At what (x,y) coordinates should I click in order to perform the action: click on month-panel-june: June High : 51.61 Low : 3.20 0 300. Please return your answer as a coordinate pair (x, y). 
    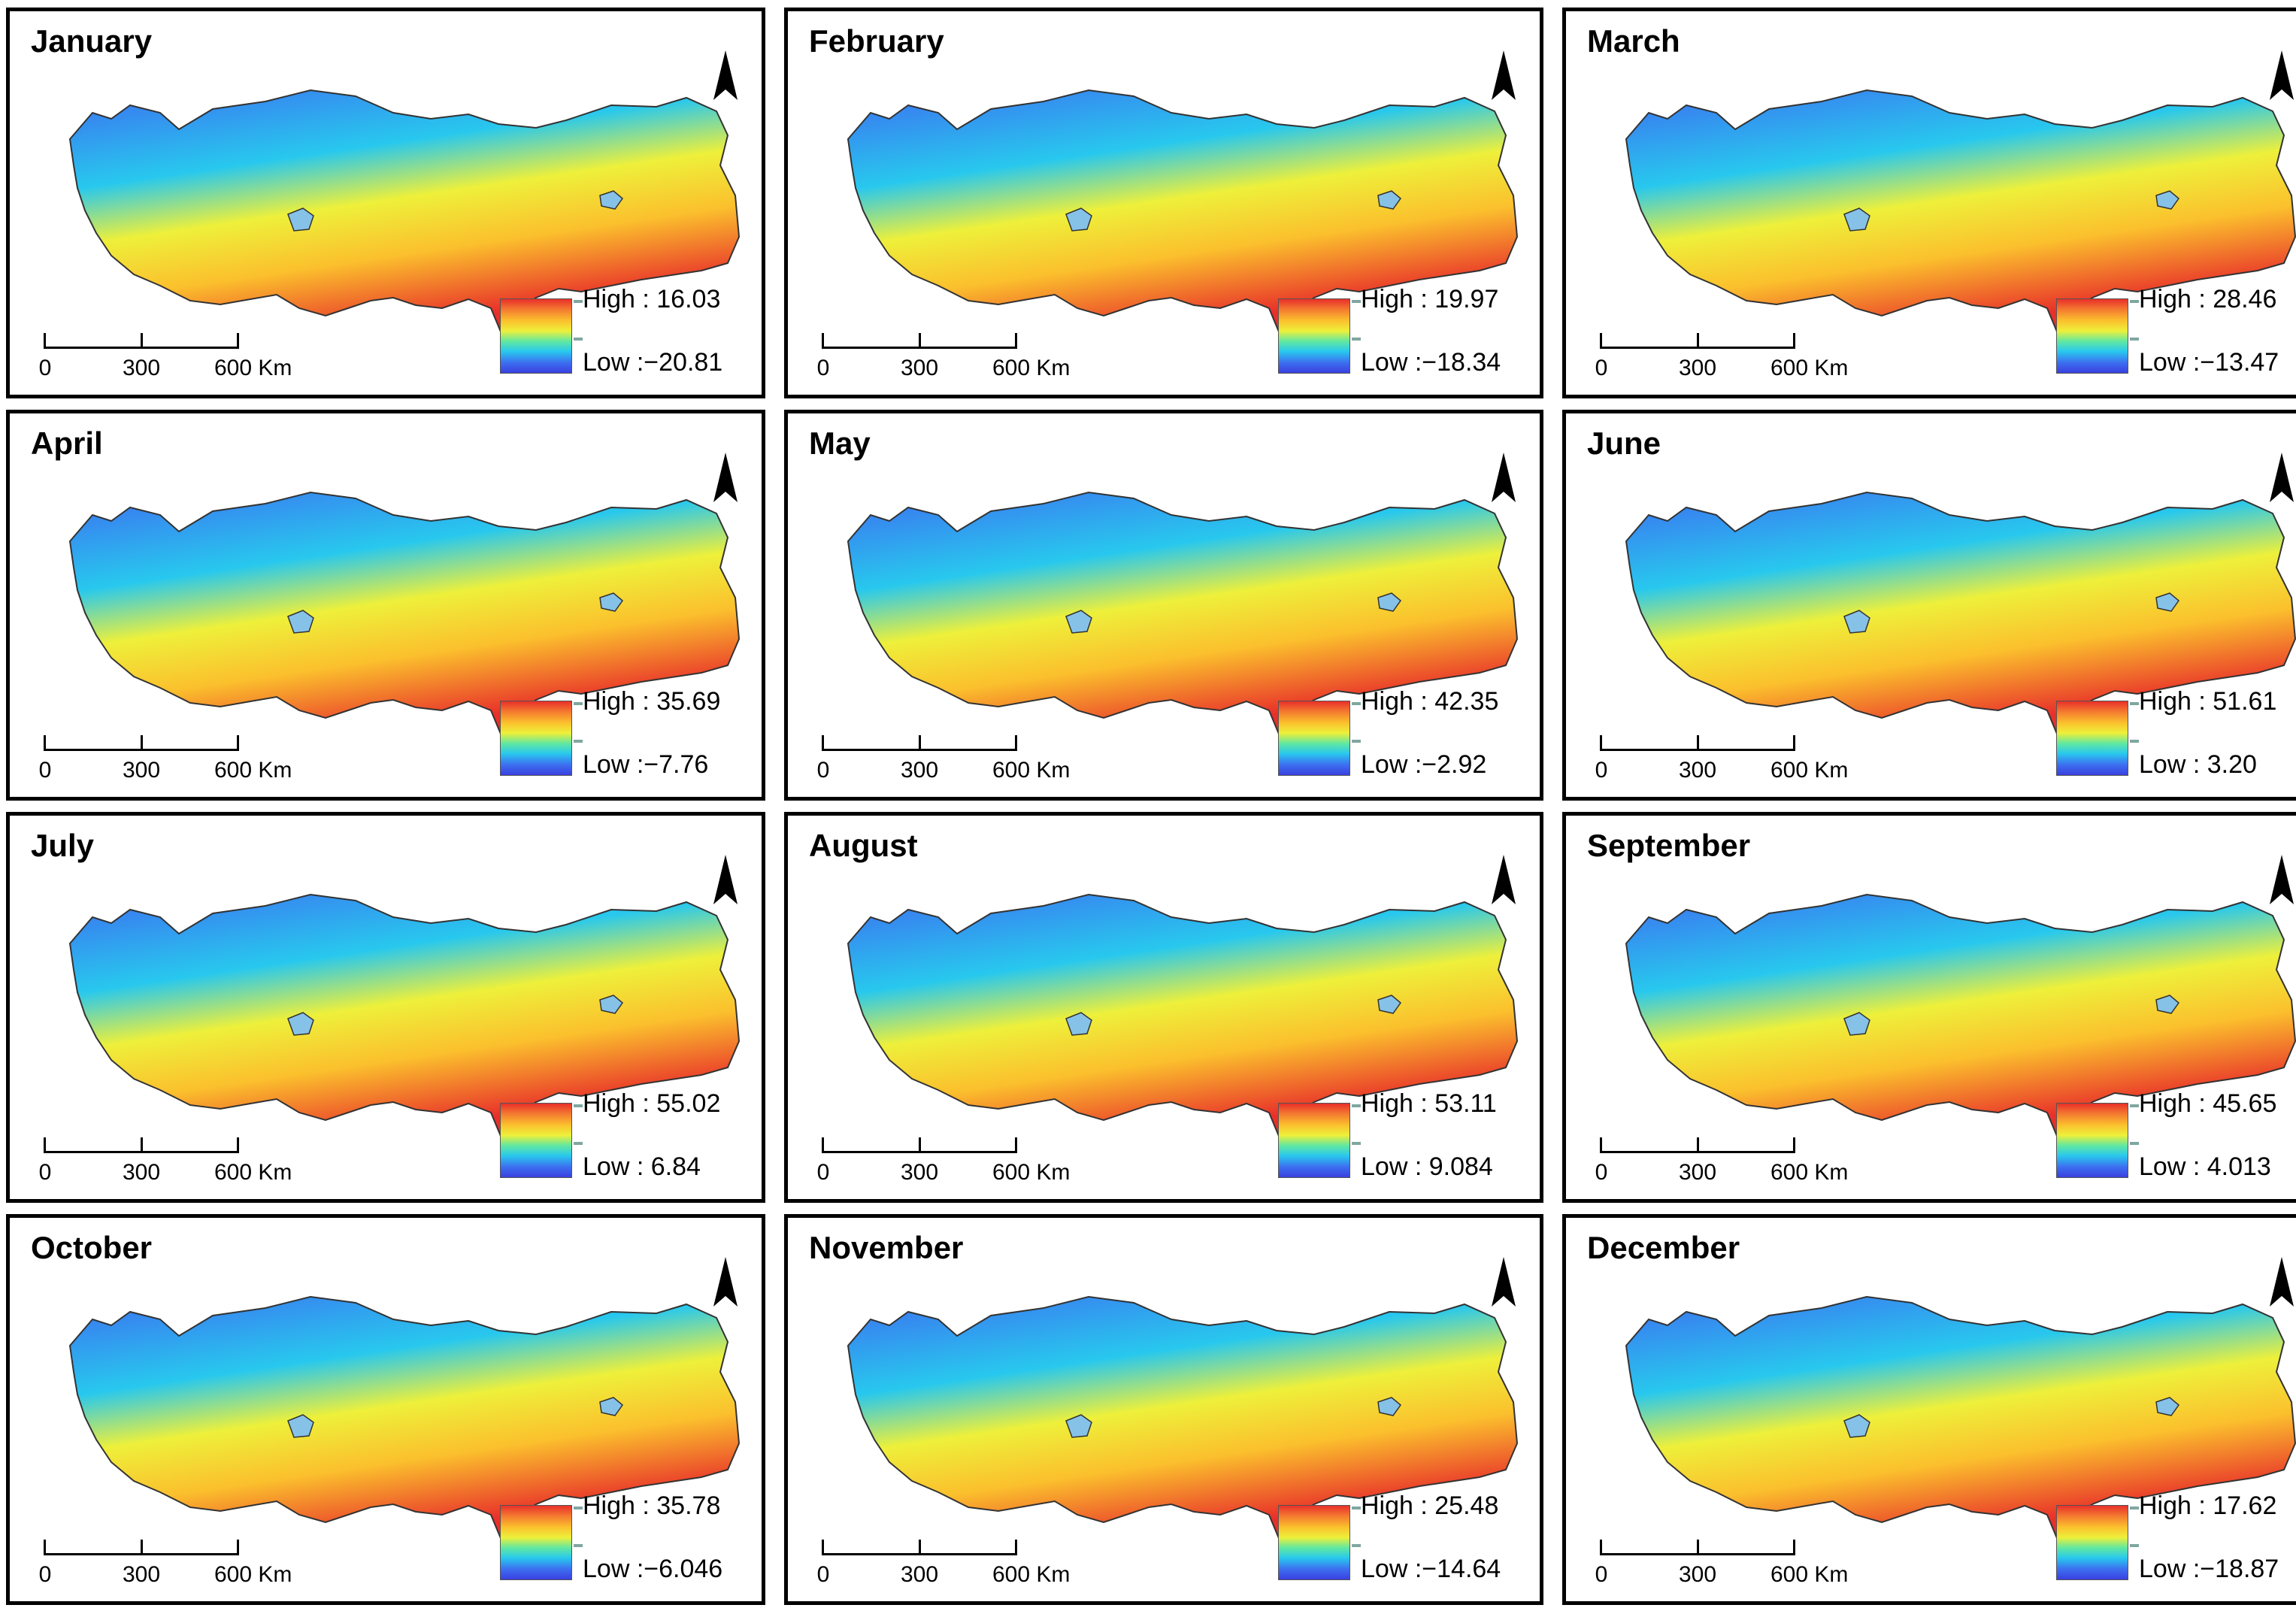
    Looking at the image, I should click on (1929, 605).